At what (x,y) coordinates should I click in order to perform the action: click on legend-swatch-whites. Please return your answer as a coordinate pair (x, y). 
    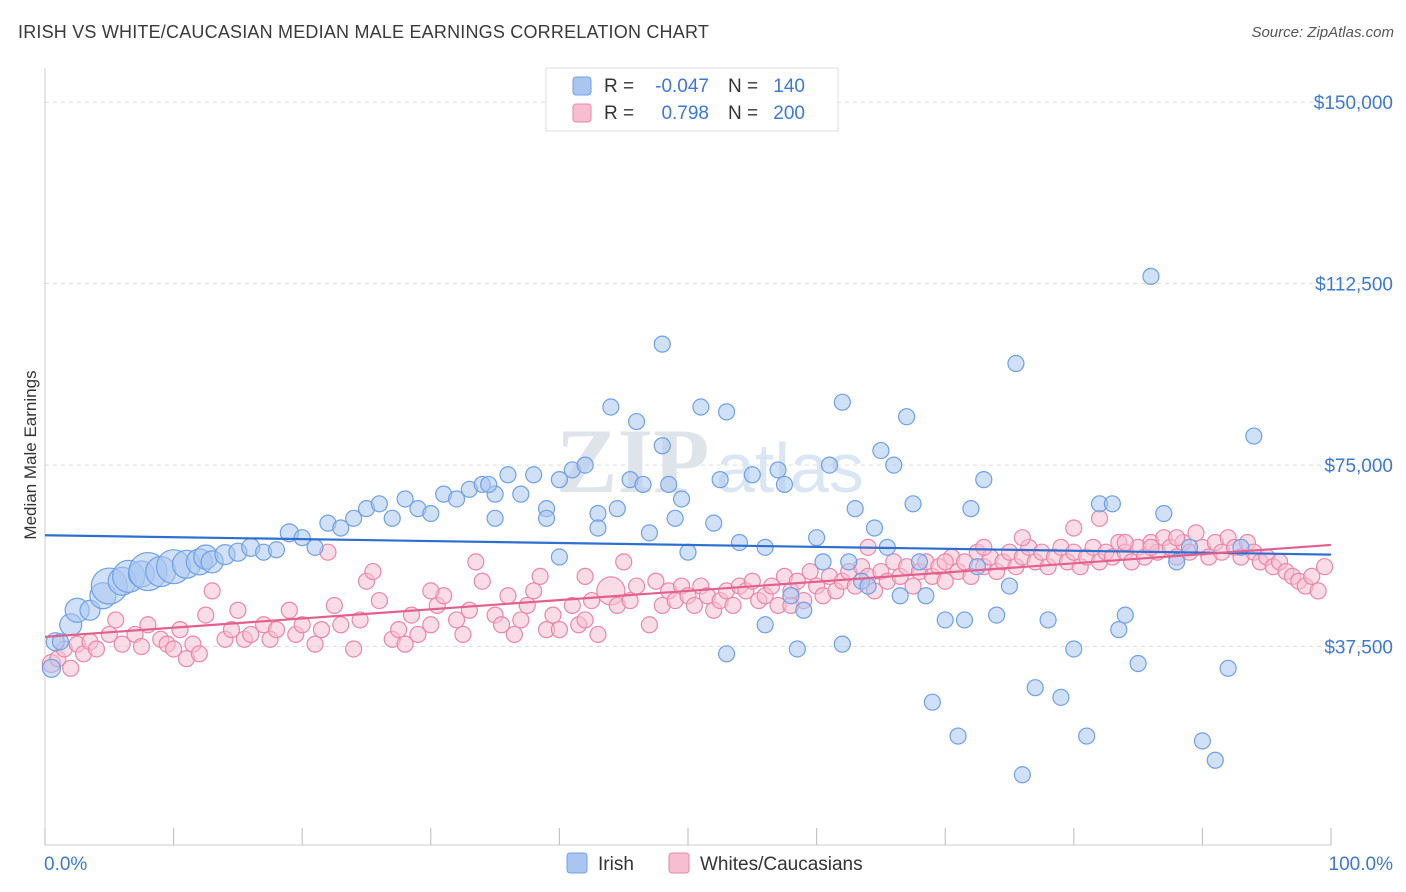
    Looking at the image, I should click on (582, 113).